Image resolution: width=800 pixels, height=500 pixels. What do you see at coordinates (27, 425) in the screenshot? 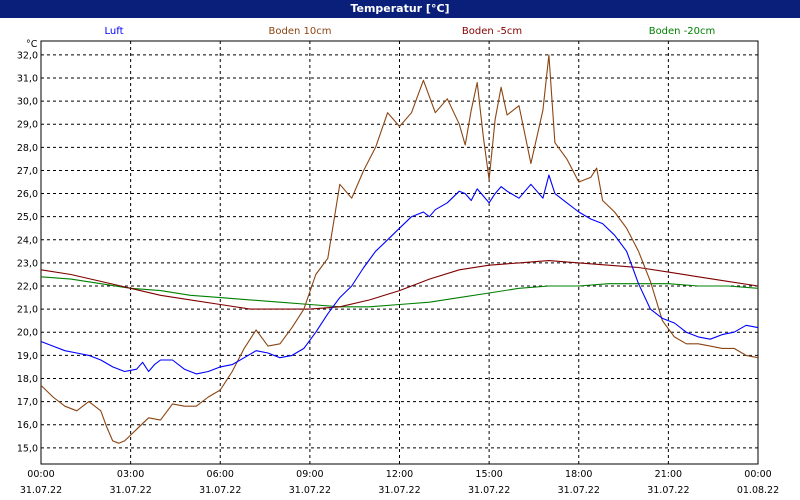
I see `y-tick-label: 16,0` at bounding box center [27, 425].